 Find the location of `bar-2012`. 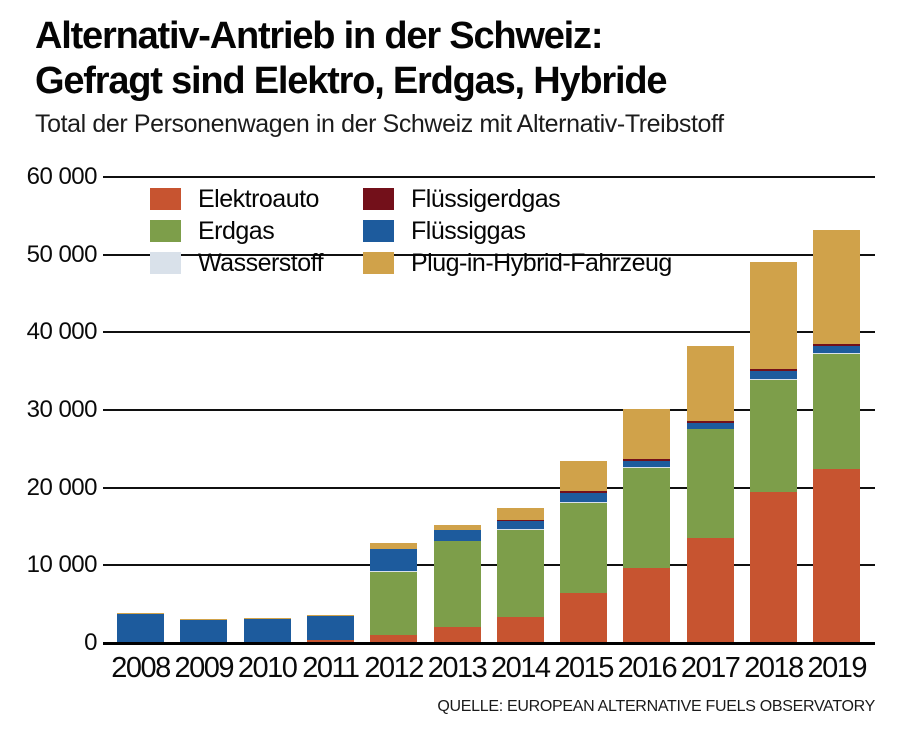

bar-2012 is located at coordinates (394, 593).